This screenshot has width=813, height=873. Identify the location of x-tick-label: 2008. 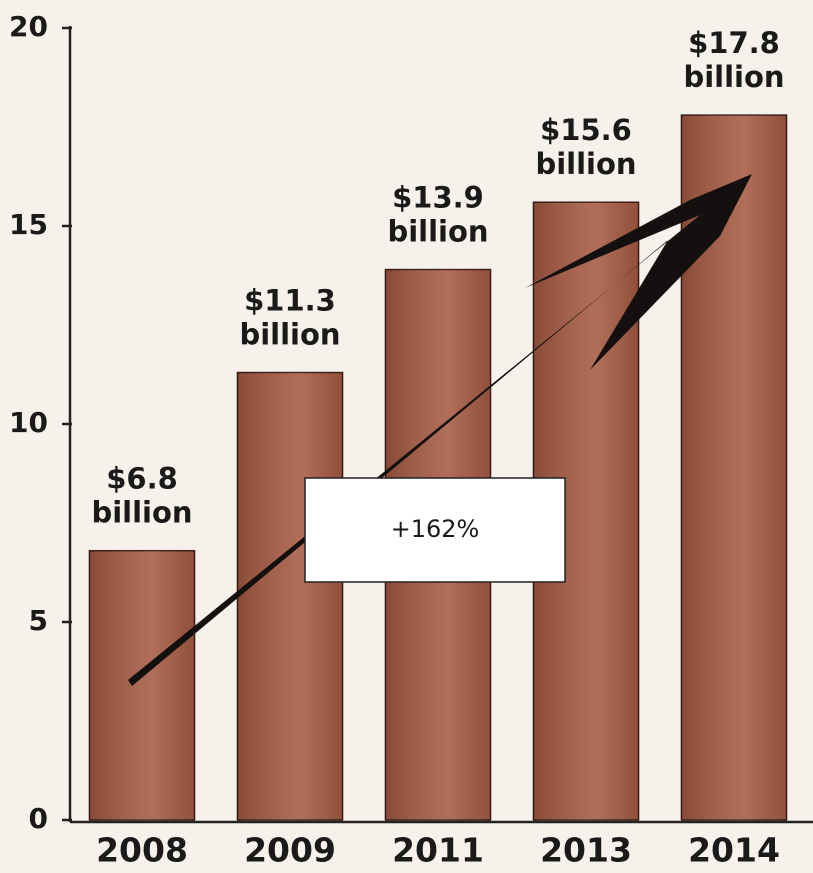
(142, 850).